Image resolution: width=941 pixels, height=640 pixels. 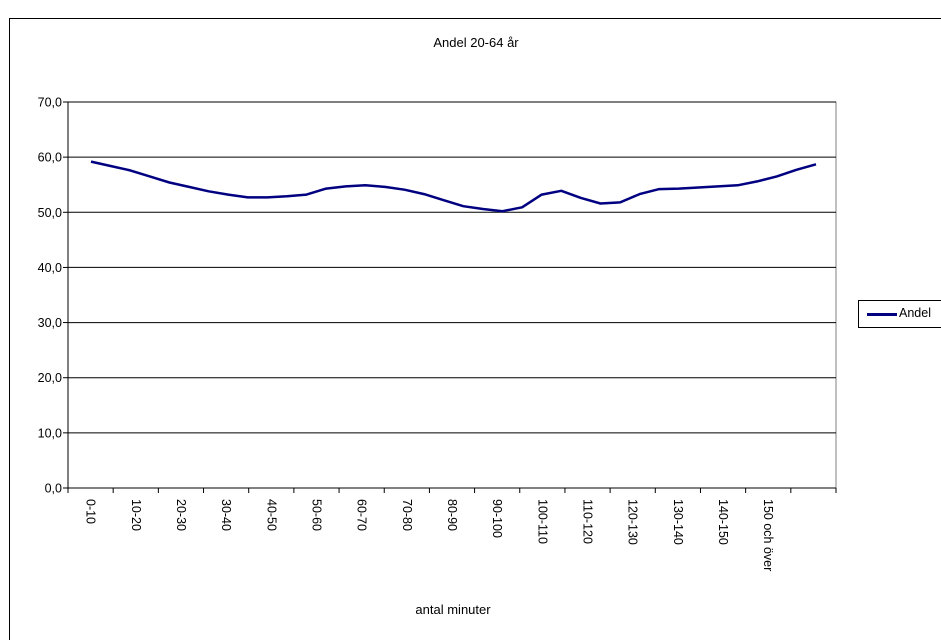 I want to click on series-line-andel, so click(x=453, y=186).